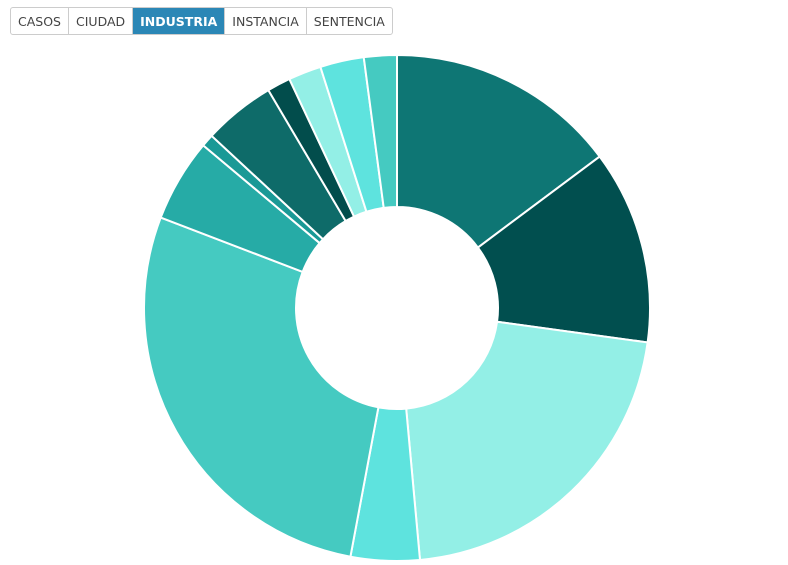  Describe the element at coordinates (265, 21) in the screenshot. I see `tab: INSTANCIA` at that location.